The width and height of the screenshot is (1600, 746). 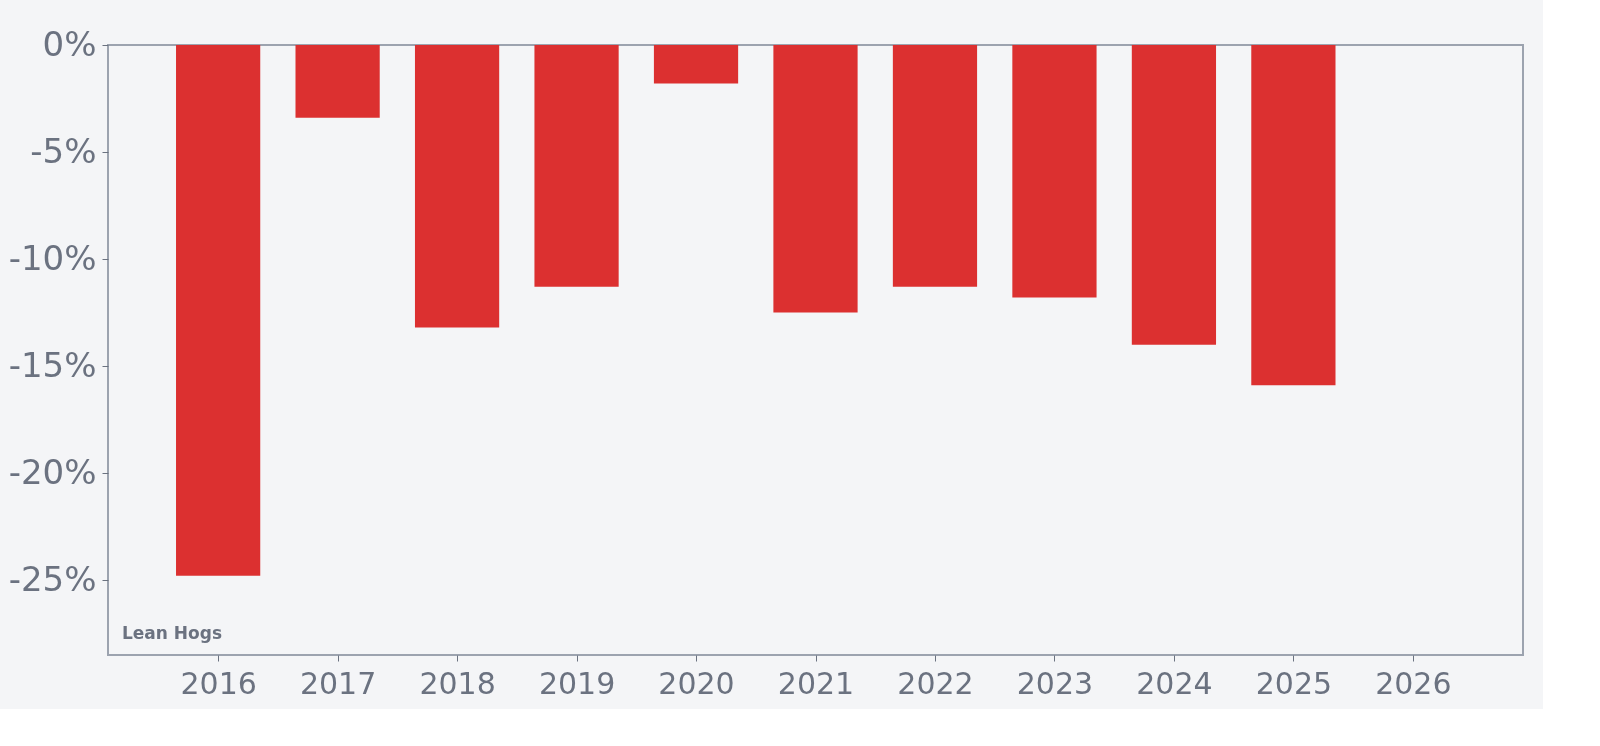 What do you see at coordinates (52, 257) in the screenshot?
I see `y-tick-label: -10%` at bounding box center [52, 257].